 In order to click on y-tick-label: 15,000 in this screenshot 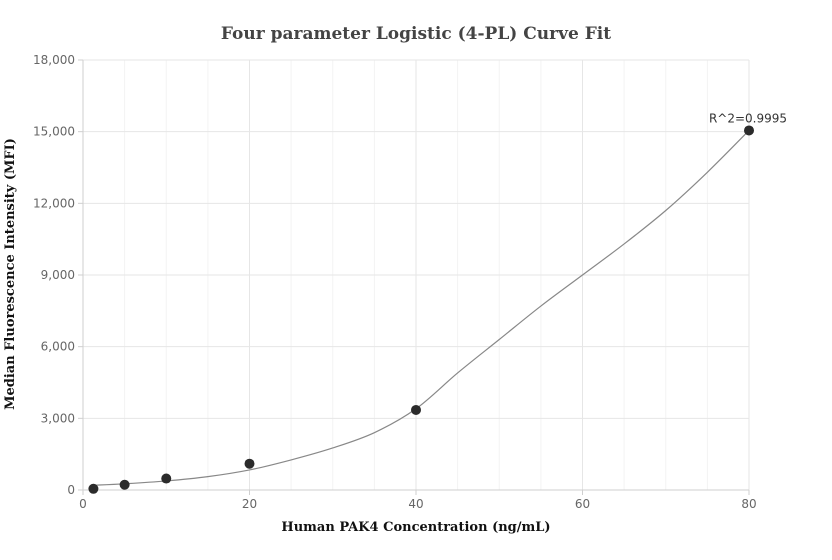, I will do `click(54, 132)`.